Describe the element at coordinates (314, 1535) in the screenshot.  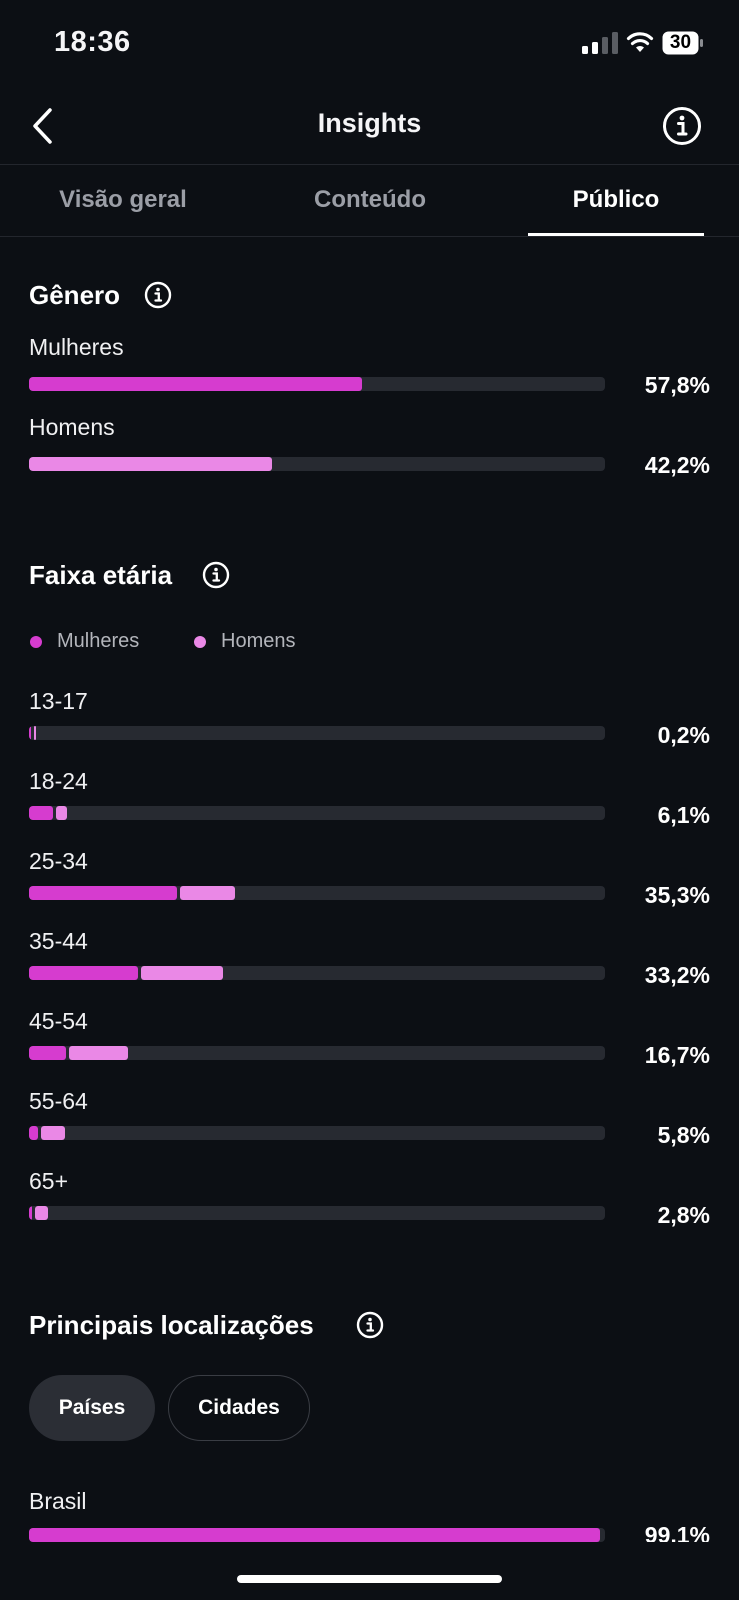
I see `location-fill` at that location.